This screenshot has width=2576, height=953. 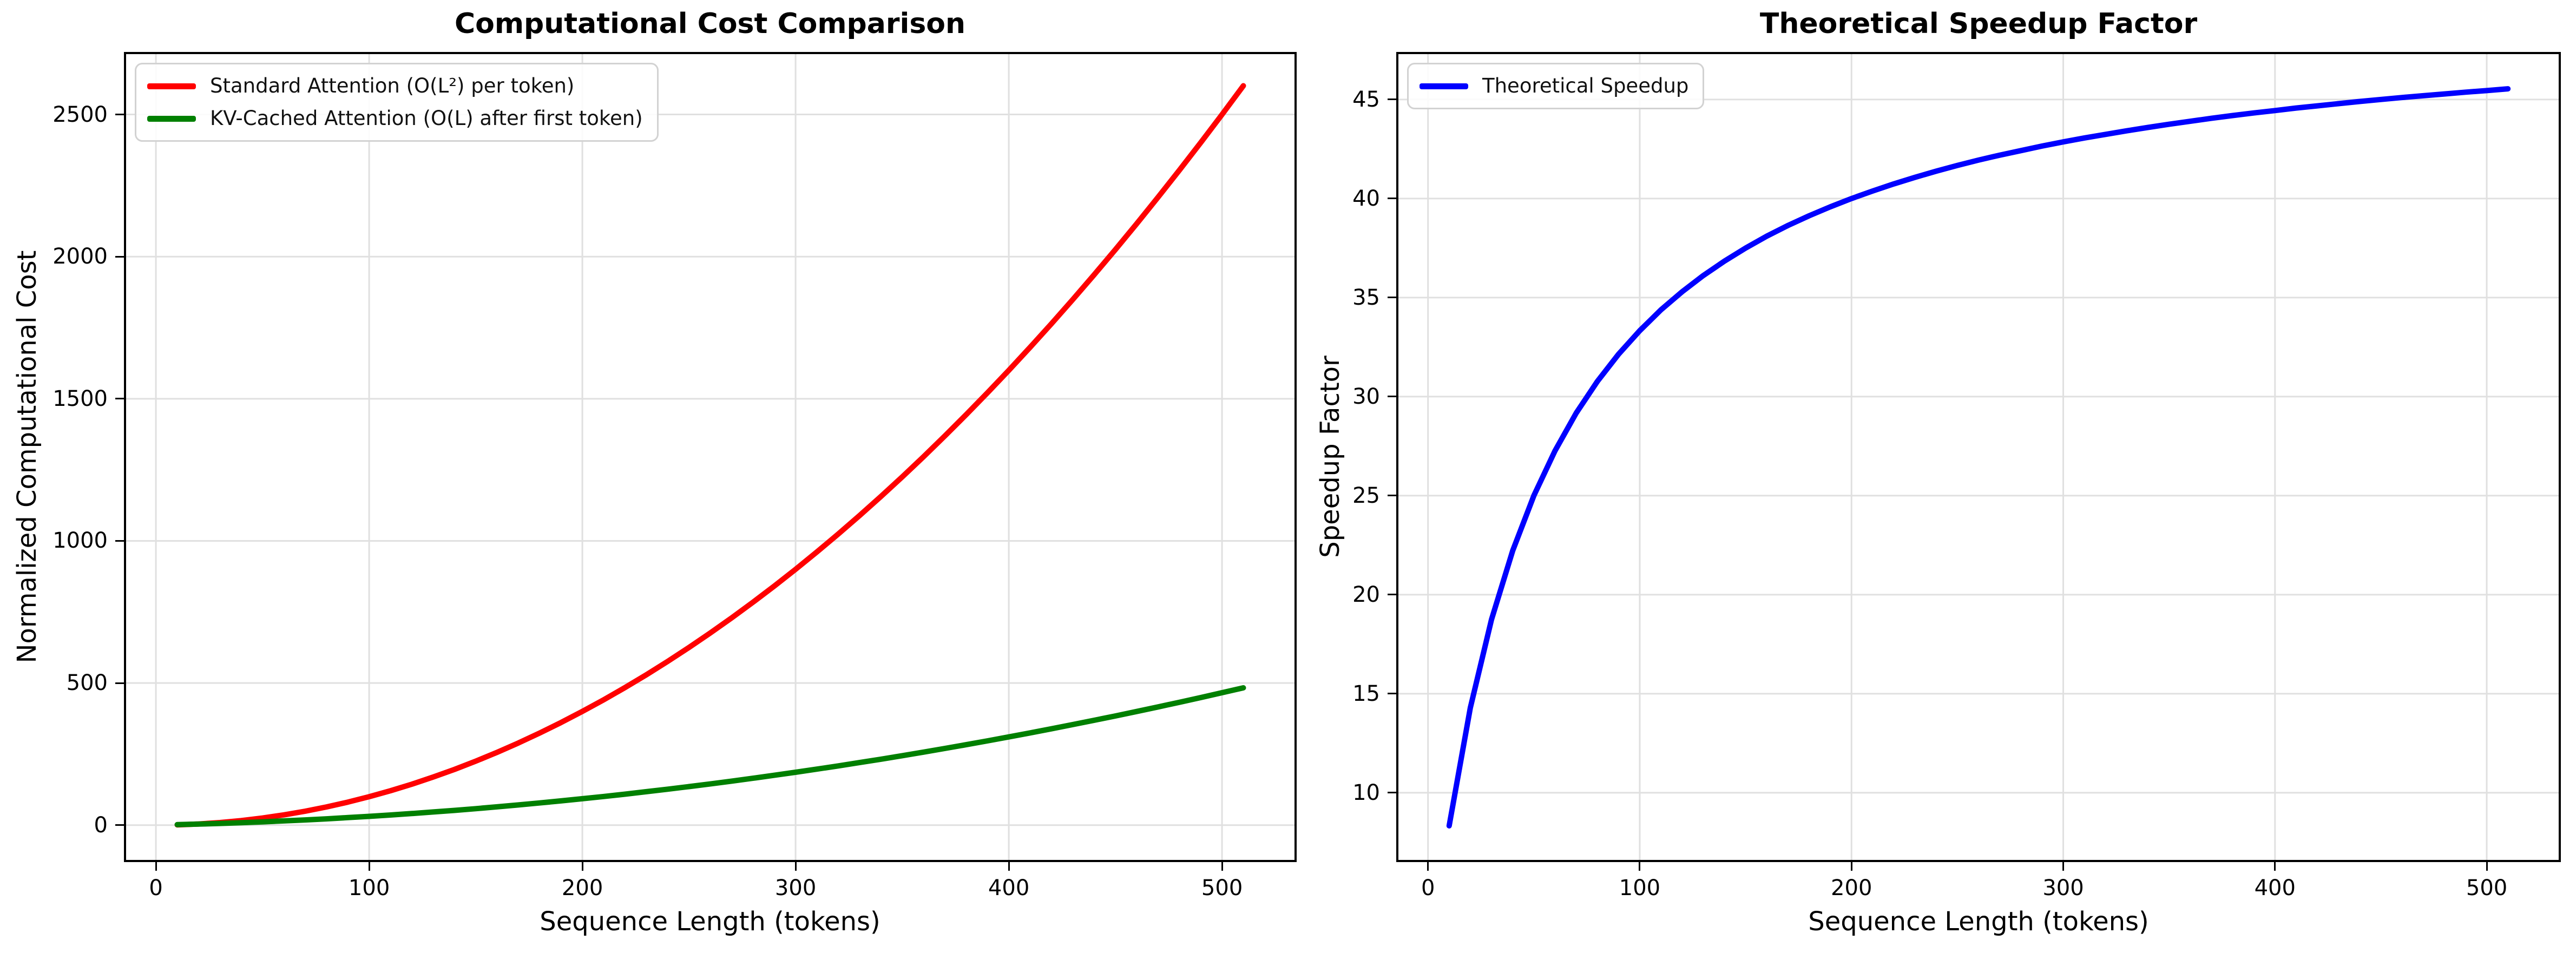 What do you see at coordinates (710, 756) in the screenshot?
I see `series-line` at bounding box center [710, 756].